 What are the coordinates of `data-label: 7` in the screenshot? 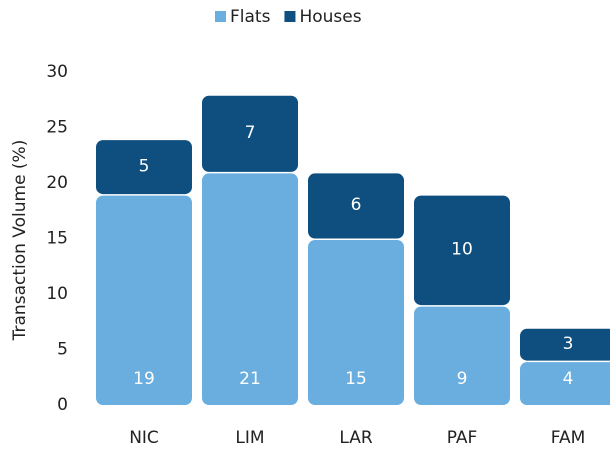 It's located at (250, 133).